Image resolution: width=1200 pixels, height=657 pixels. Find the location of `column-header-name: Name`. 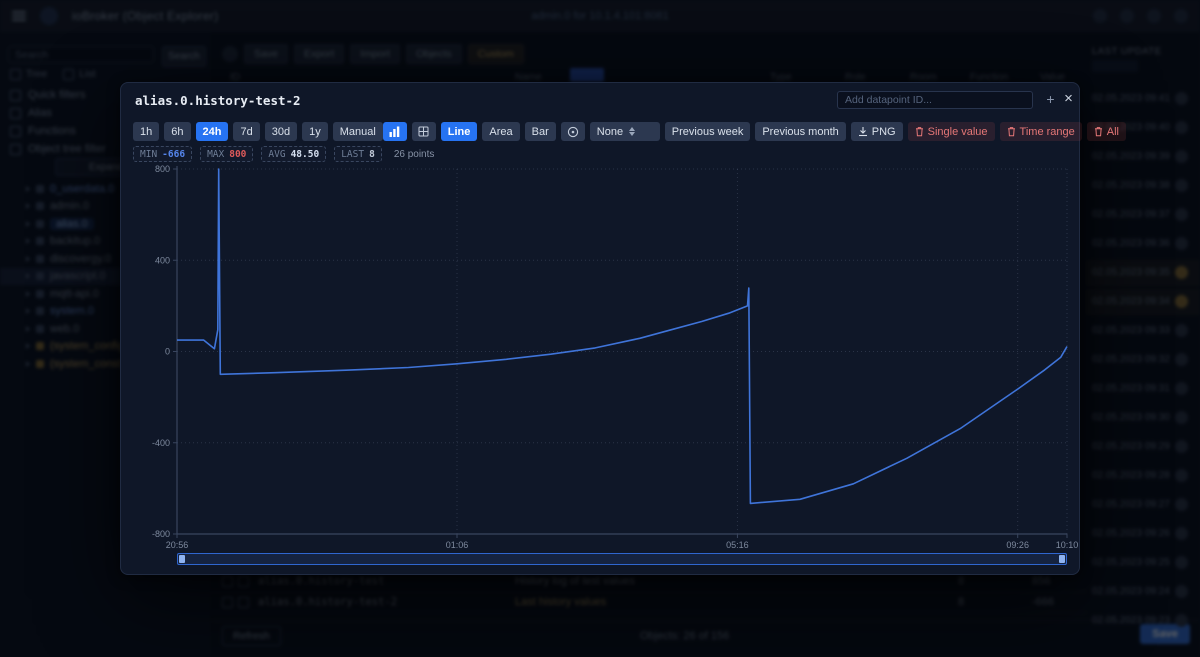

column-header-name: Name is located at coordinates (528, 77).